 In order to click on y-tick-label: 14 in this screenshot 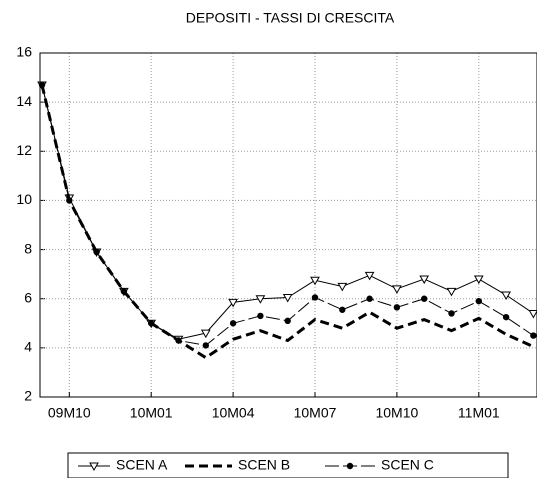, I will do `click(24, 101)`.